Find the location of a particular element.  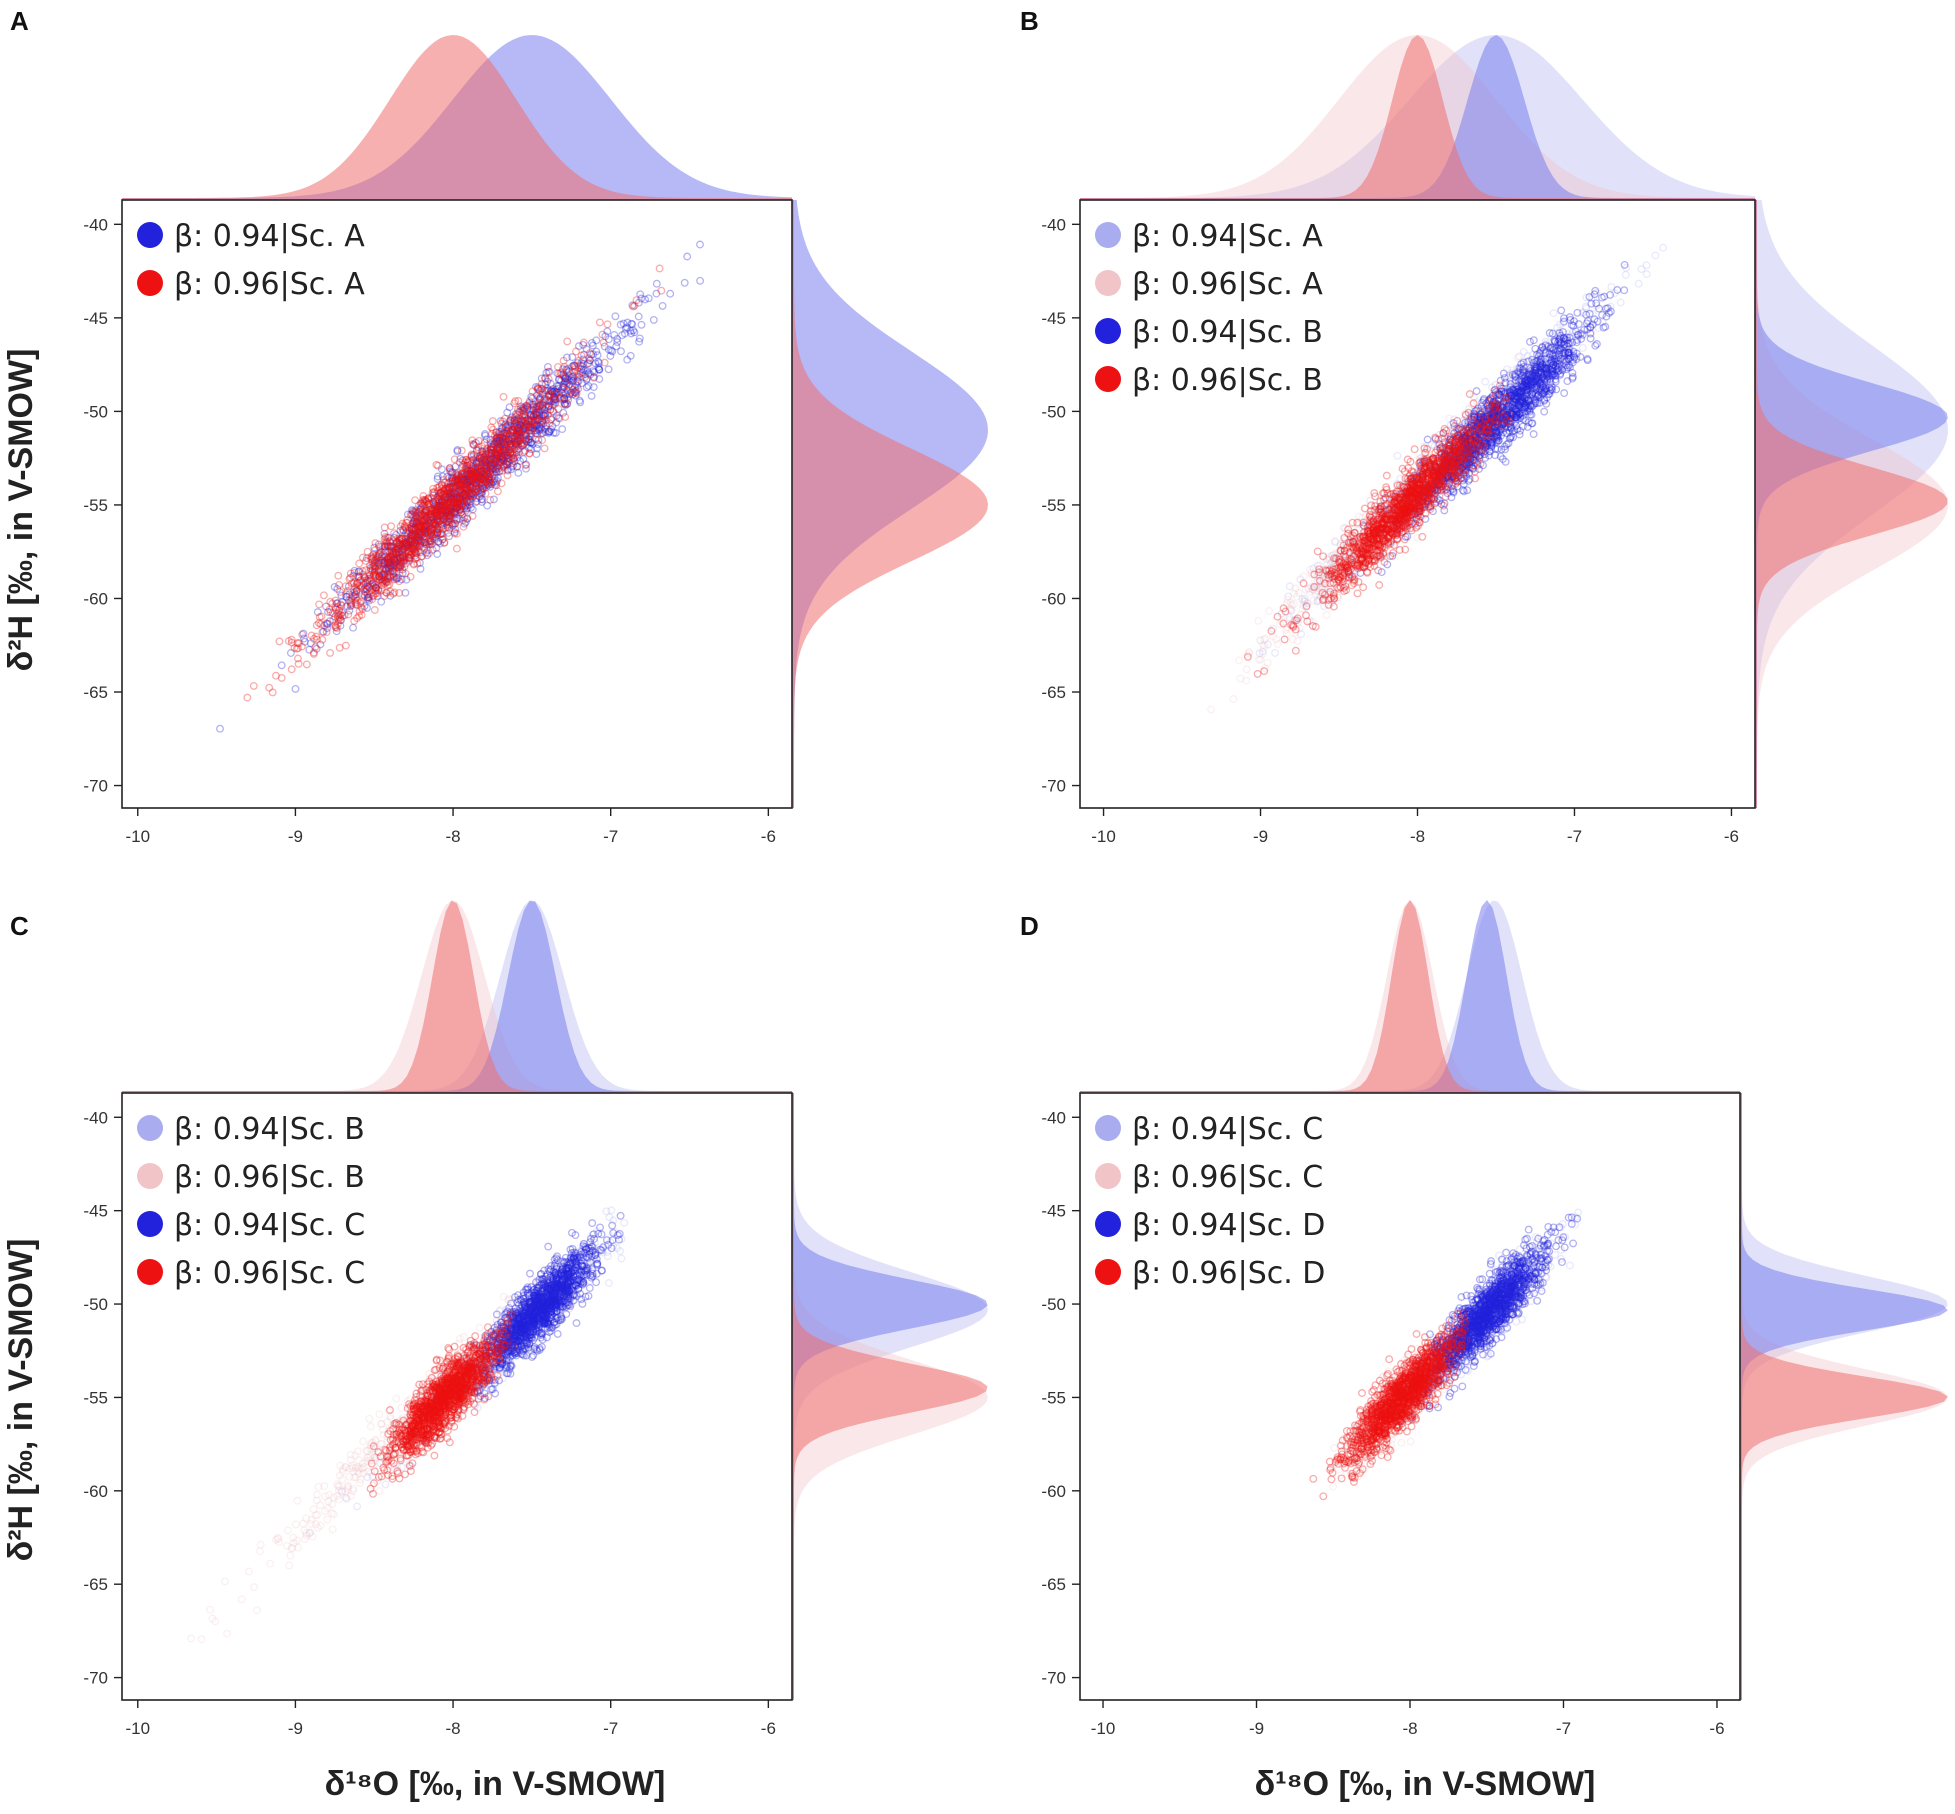

x-tick-label: -9 is located at coordinates (295, 836).